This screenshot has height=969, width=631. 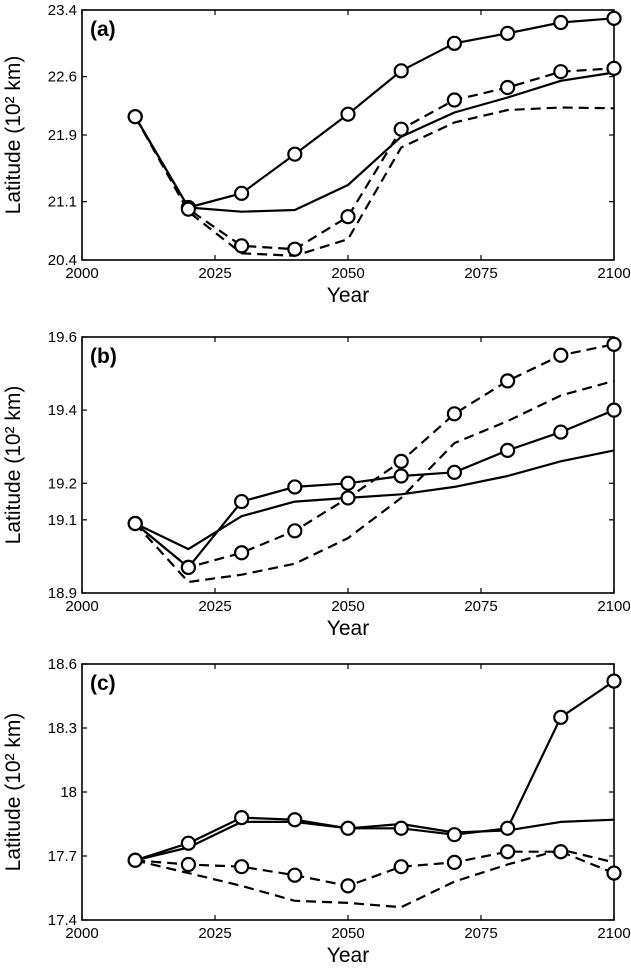 What do you see at coordinates (103, 356) in the screenshot?
I see `panel-label: (b)` at bounding box center [103, 356].